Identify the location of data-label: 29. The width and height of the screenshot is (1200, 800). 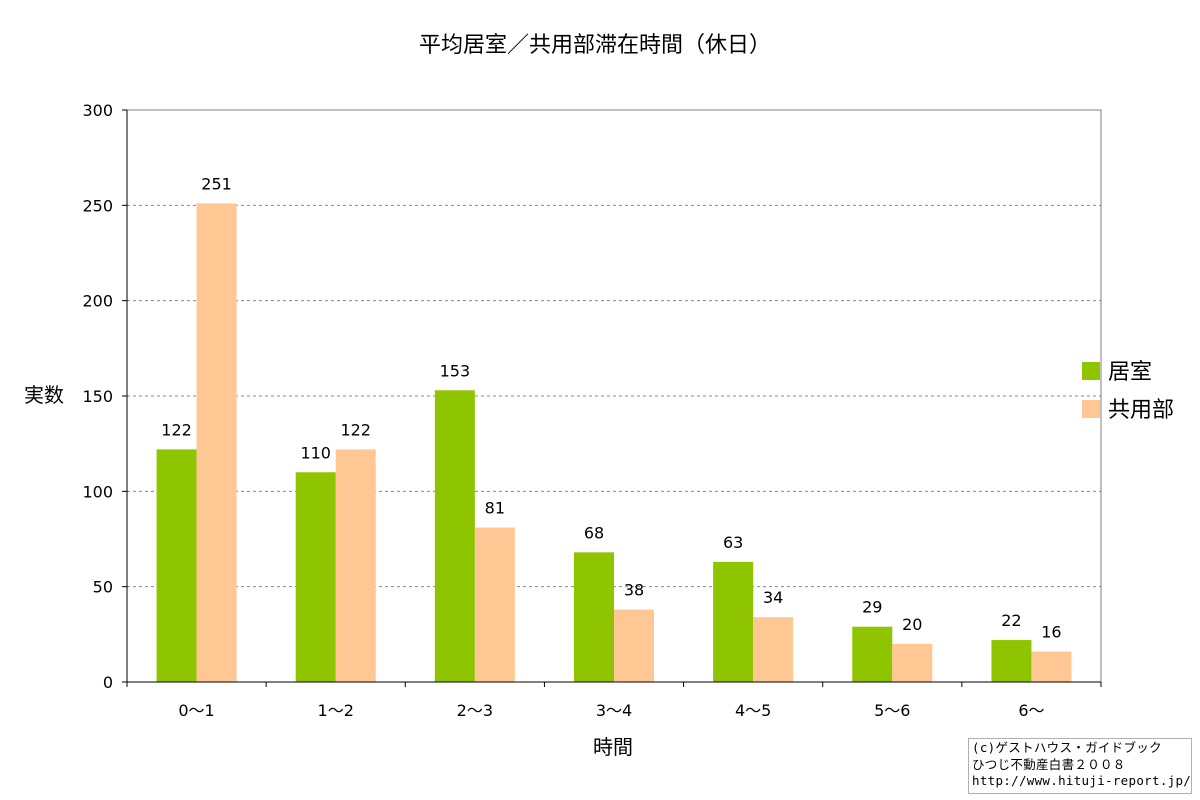
(872, 607).